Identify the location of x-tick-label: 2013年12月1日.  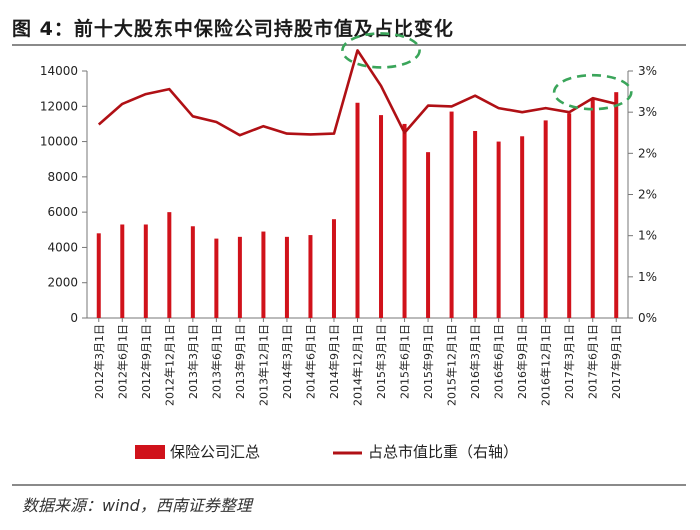
(263, 365).